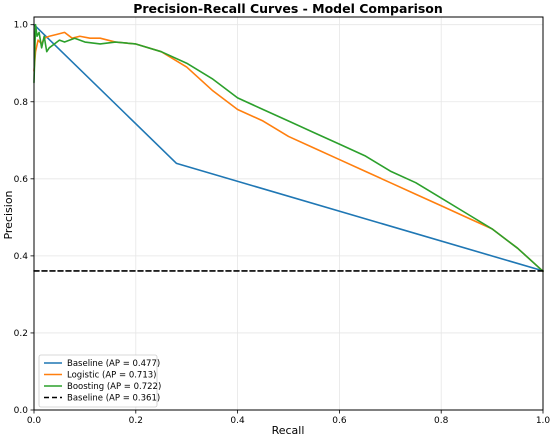 This screenshot has width=550, height=439. I want to click on legend-box, so click(98, 381).